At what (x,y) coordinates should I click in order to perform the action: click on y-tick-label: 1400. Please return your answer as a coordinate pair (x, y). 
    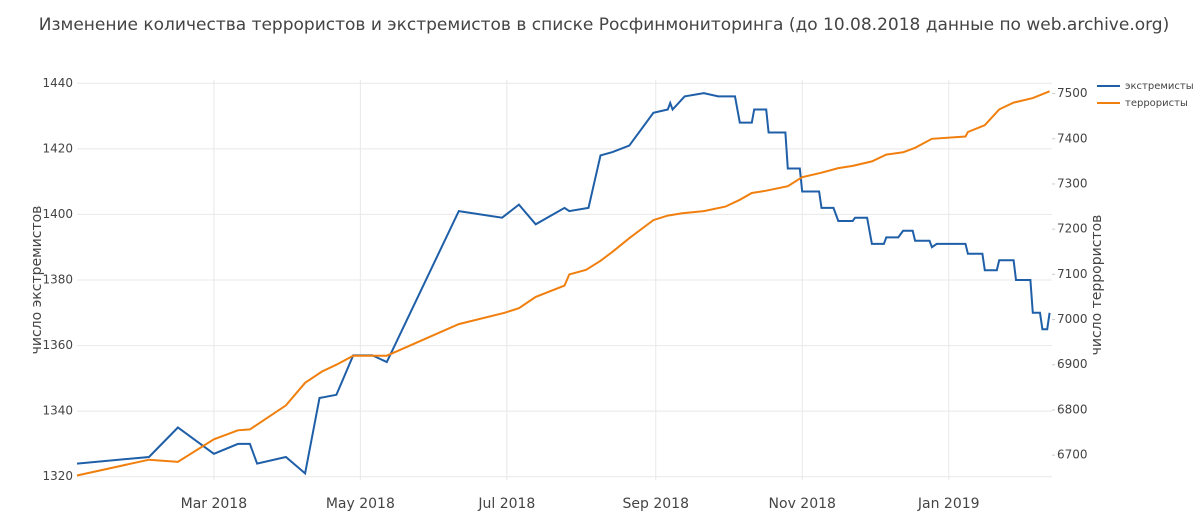
    Looking at the image, I should click on (57, 214).